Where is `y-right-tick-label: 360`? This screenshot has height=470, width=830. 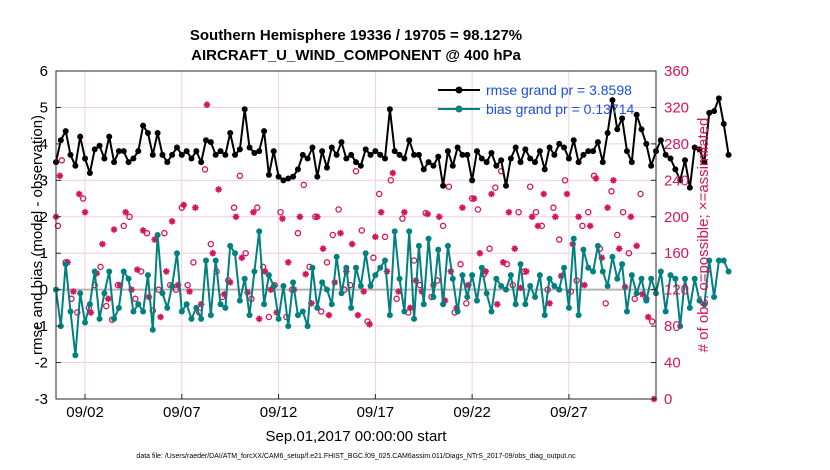 y-right-tick-label: 360 is located at coordinates (676, 71).